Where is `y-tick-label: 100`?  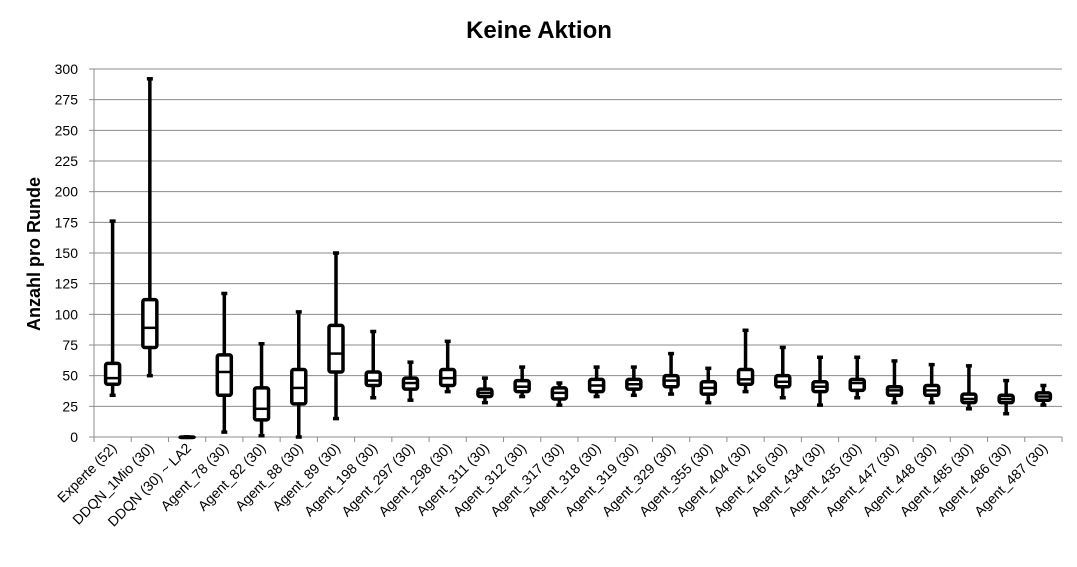 y-tick-label: 100 is located at coordinates (67, 314).